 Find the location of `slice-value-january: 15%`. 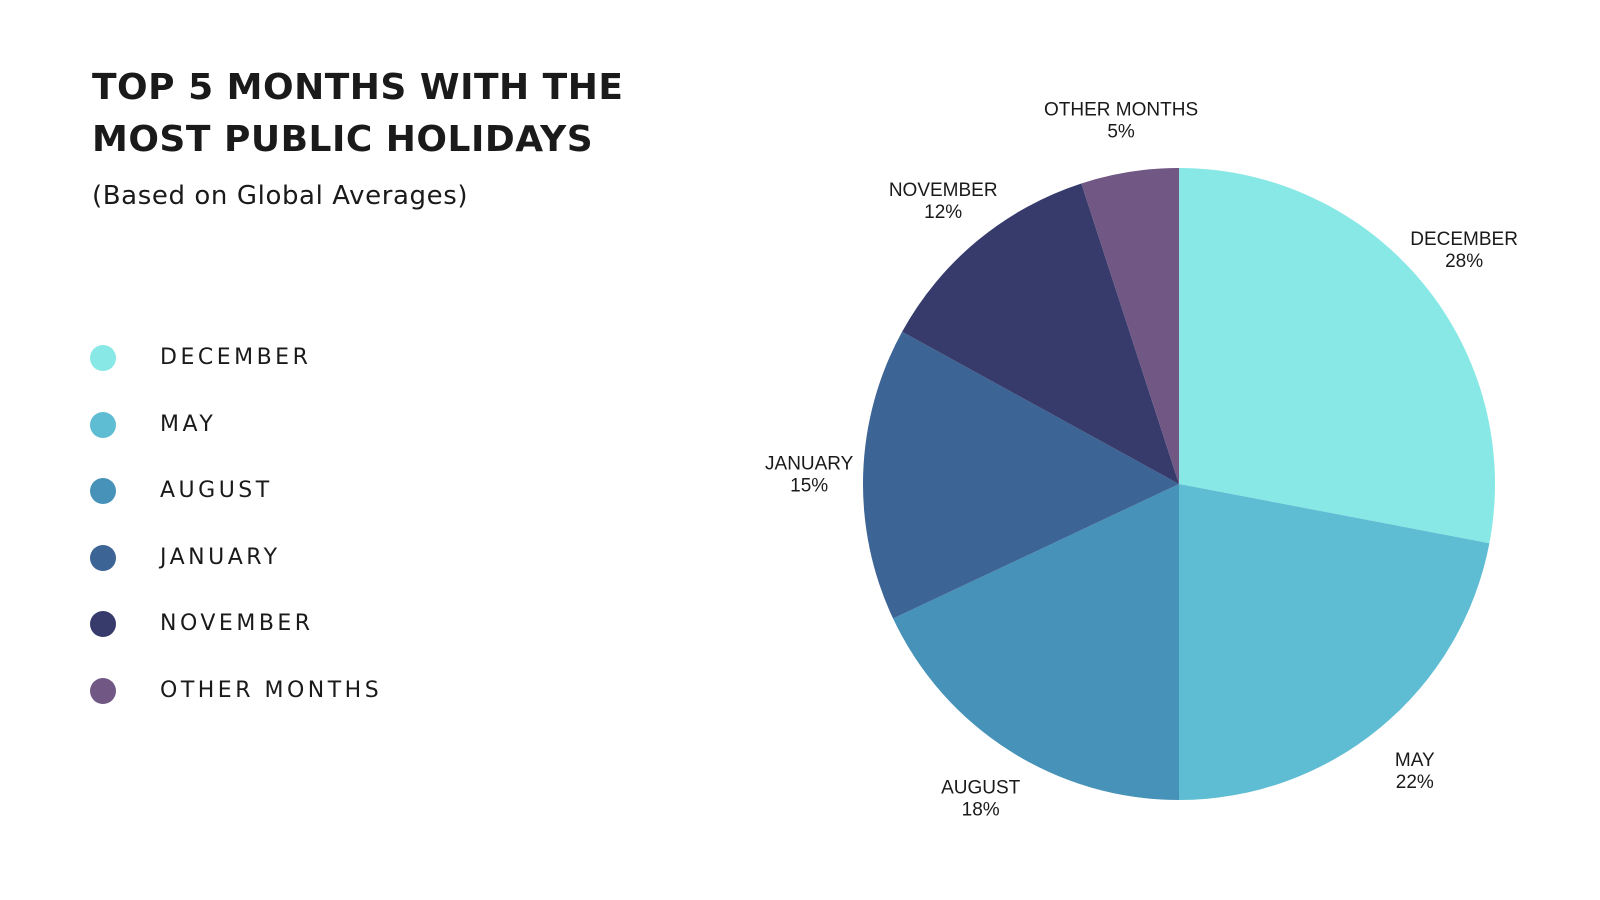

slice-value-january: 15% is located at coordinates (809, 485).